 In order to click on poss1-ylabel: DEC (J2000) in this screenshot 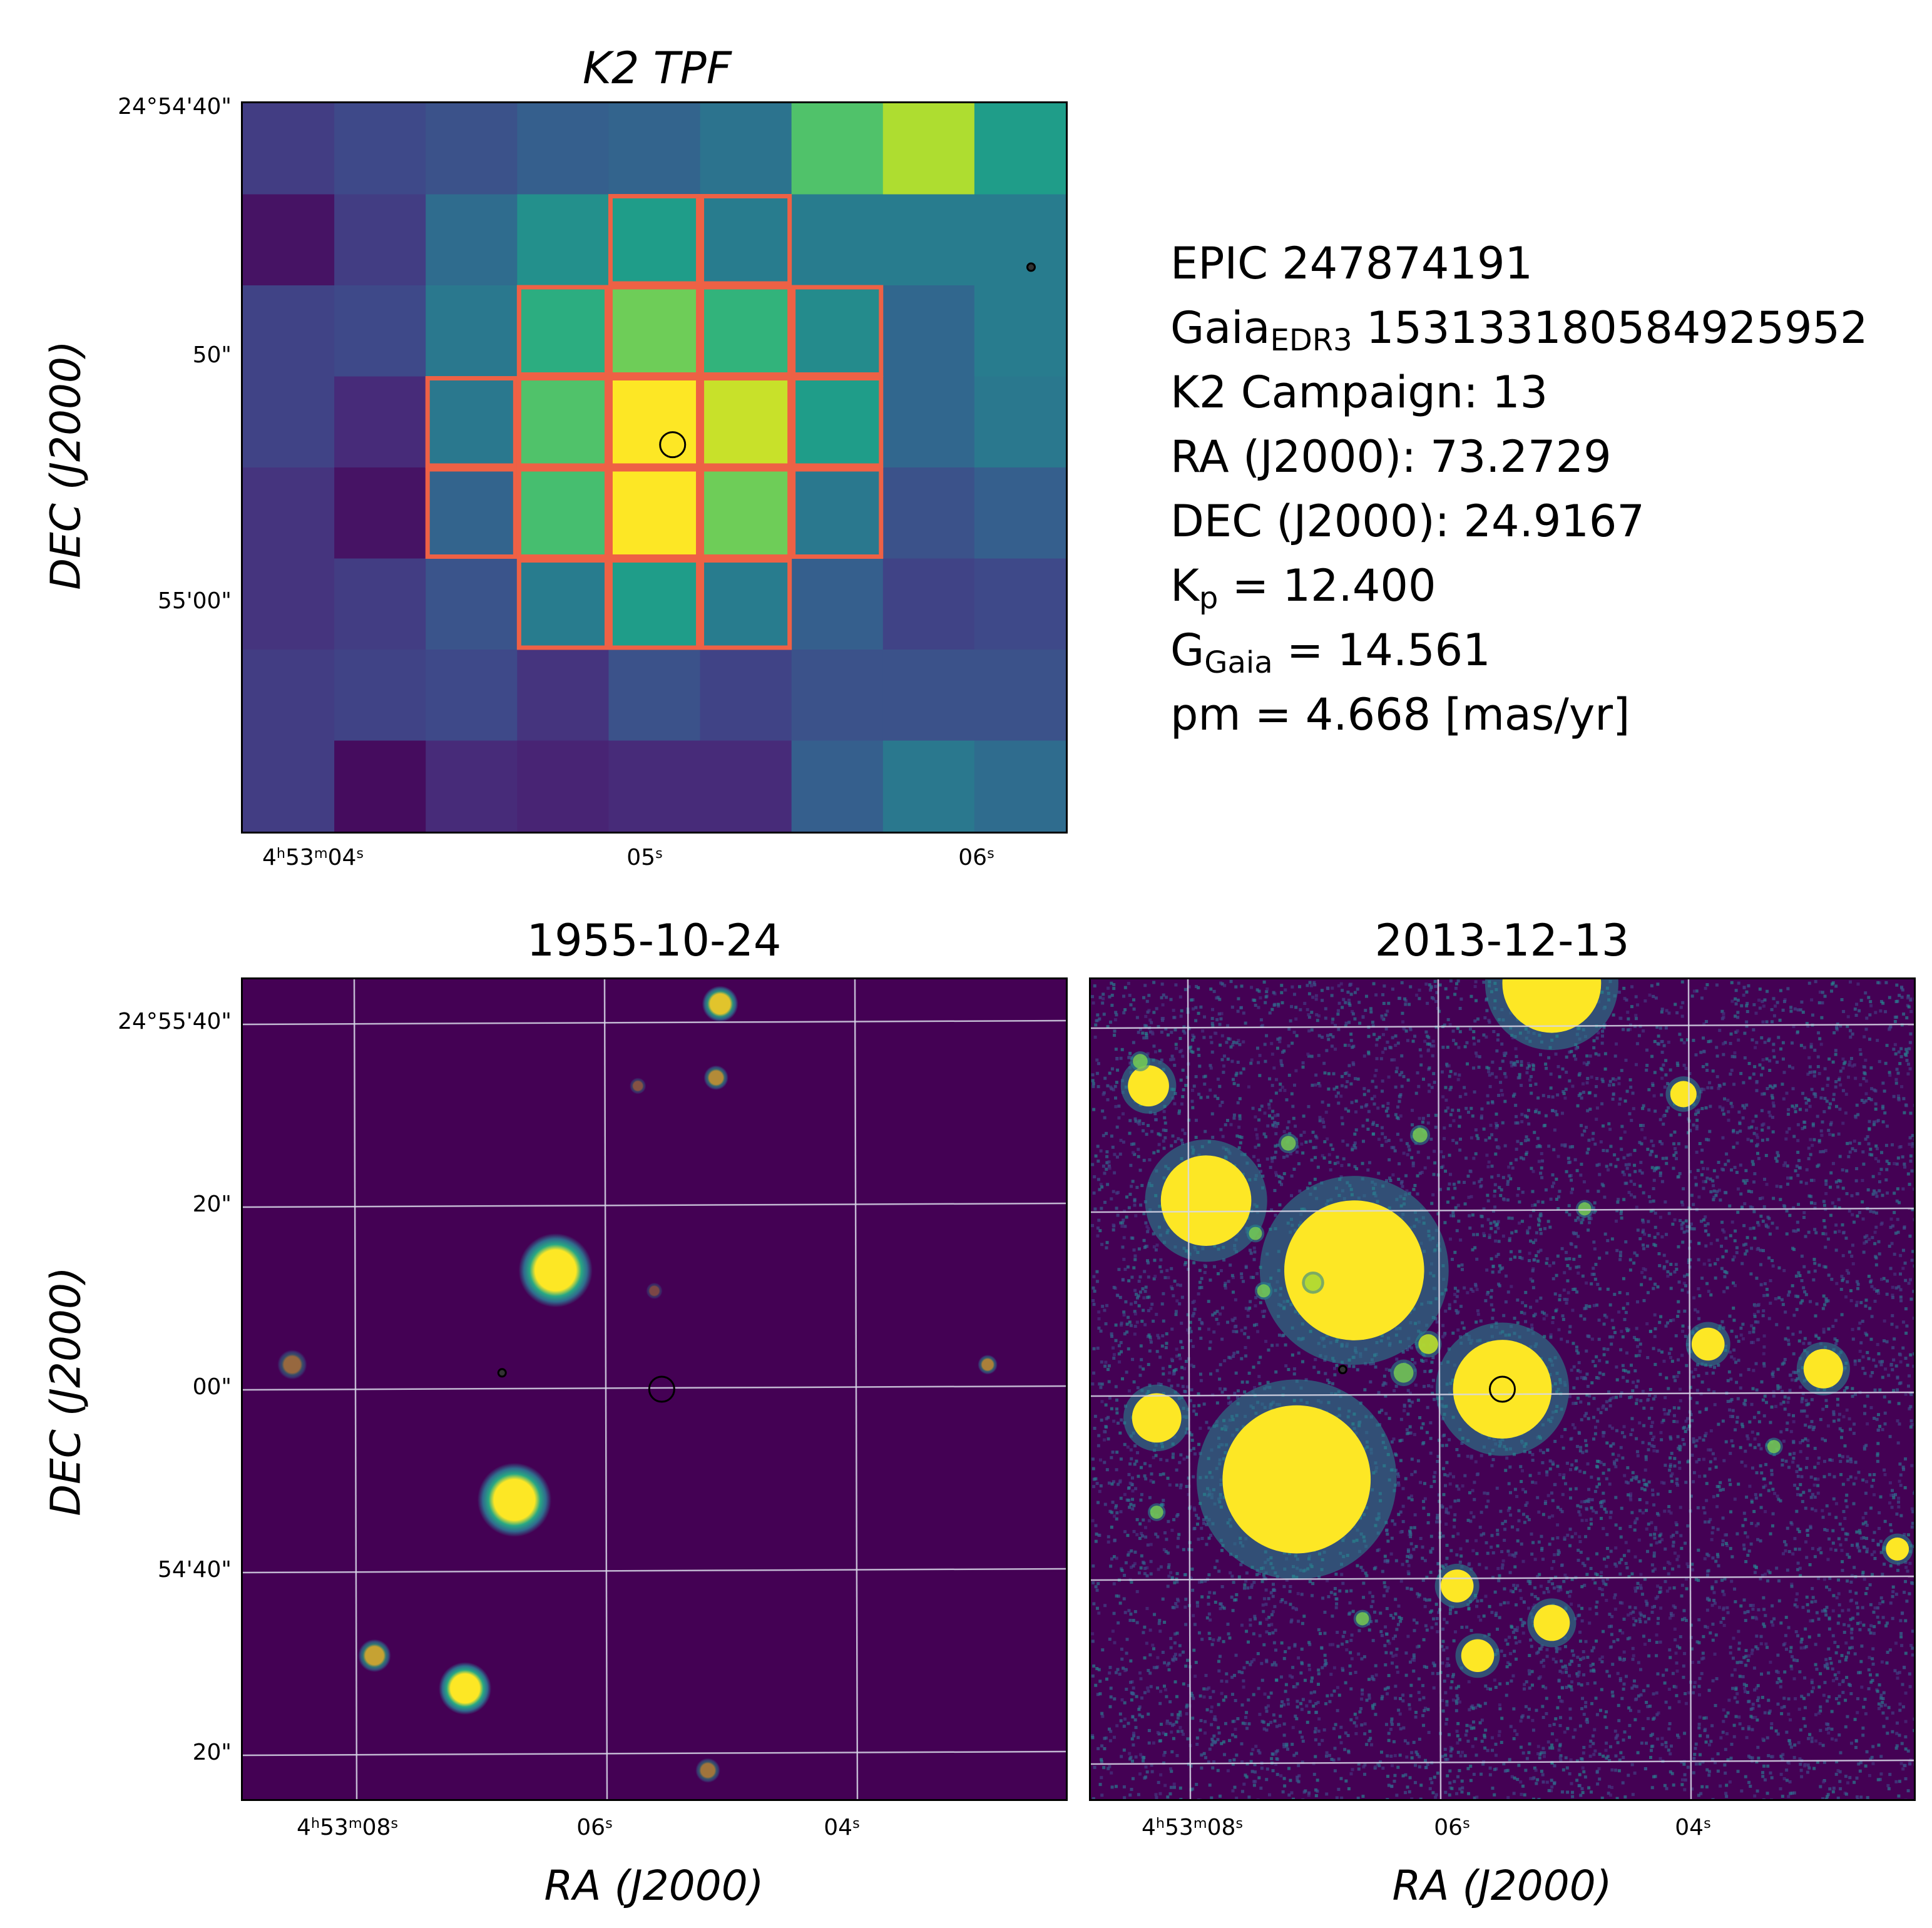, I will do `click(65, 1391)`.